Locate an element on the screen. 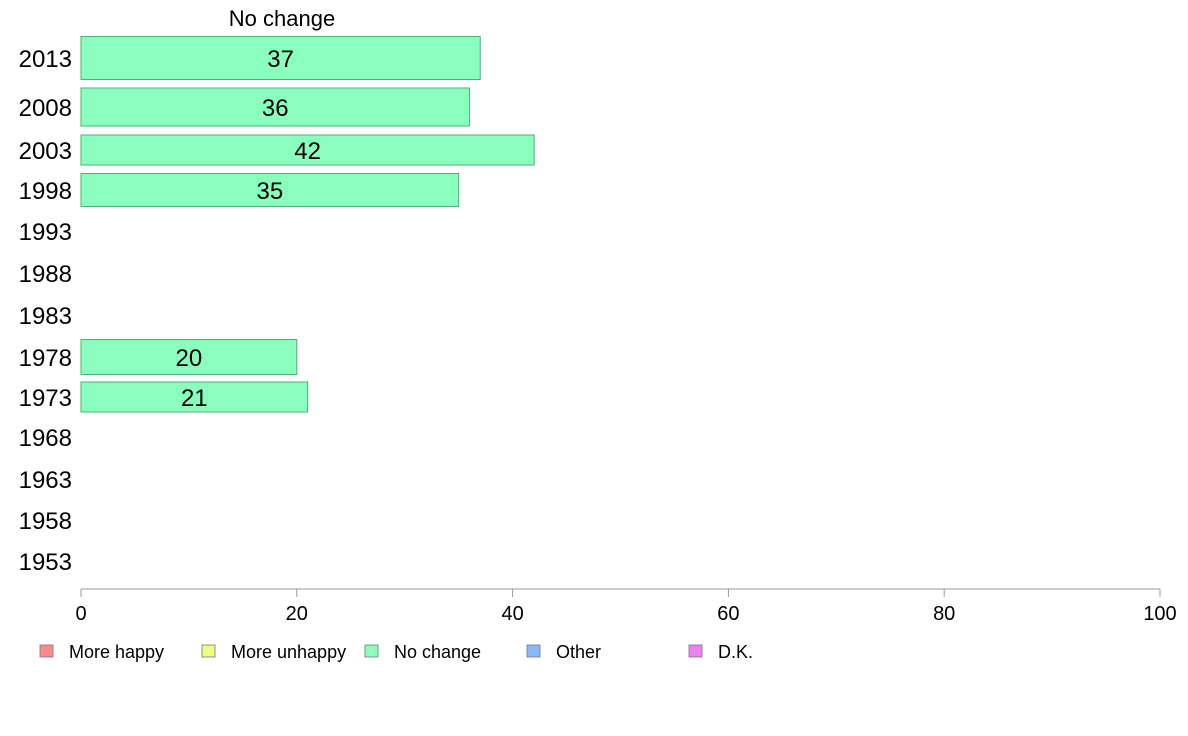 Image resolution: width=1188 pixels, height=736 pixels. x-tick-label-80: 80 is located at coordinates (944, 614).